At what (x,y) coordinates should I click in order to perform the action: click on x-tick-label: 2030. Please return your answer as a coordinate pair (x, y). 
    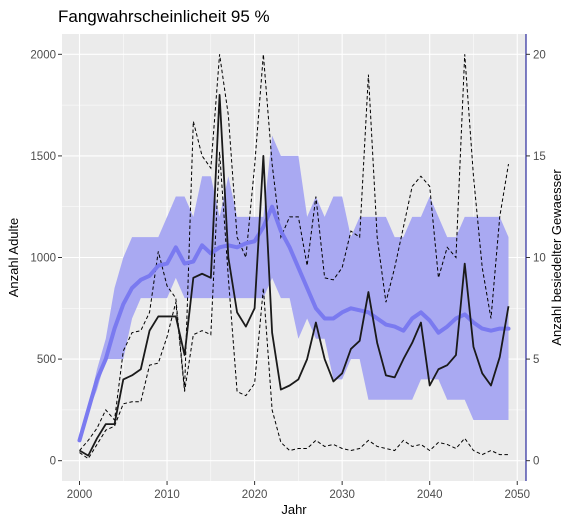
    Looking at the image, I should click on (342, 495).